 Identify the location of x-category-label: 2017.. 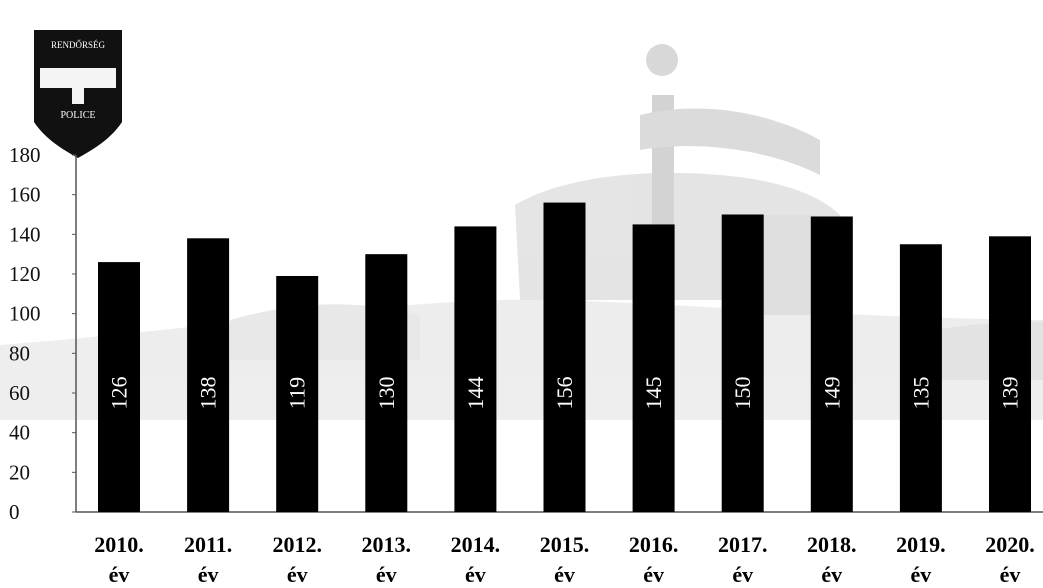
(743, 544).